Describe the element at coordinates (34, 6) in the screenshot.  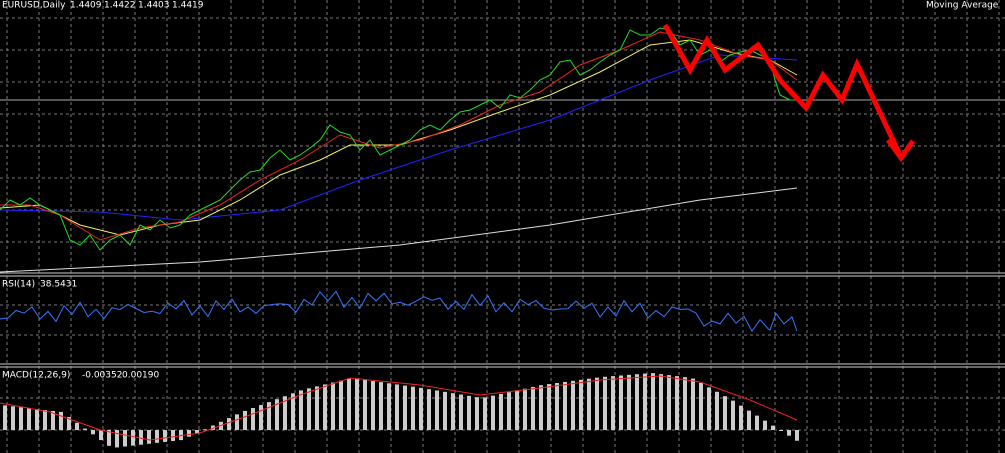
I see `symbol-label: EURUSD,Daily` at that location.